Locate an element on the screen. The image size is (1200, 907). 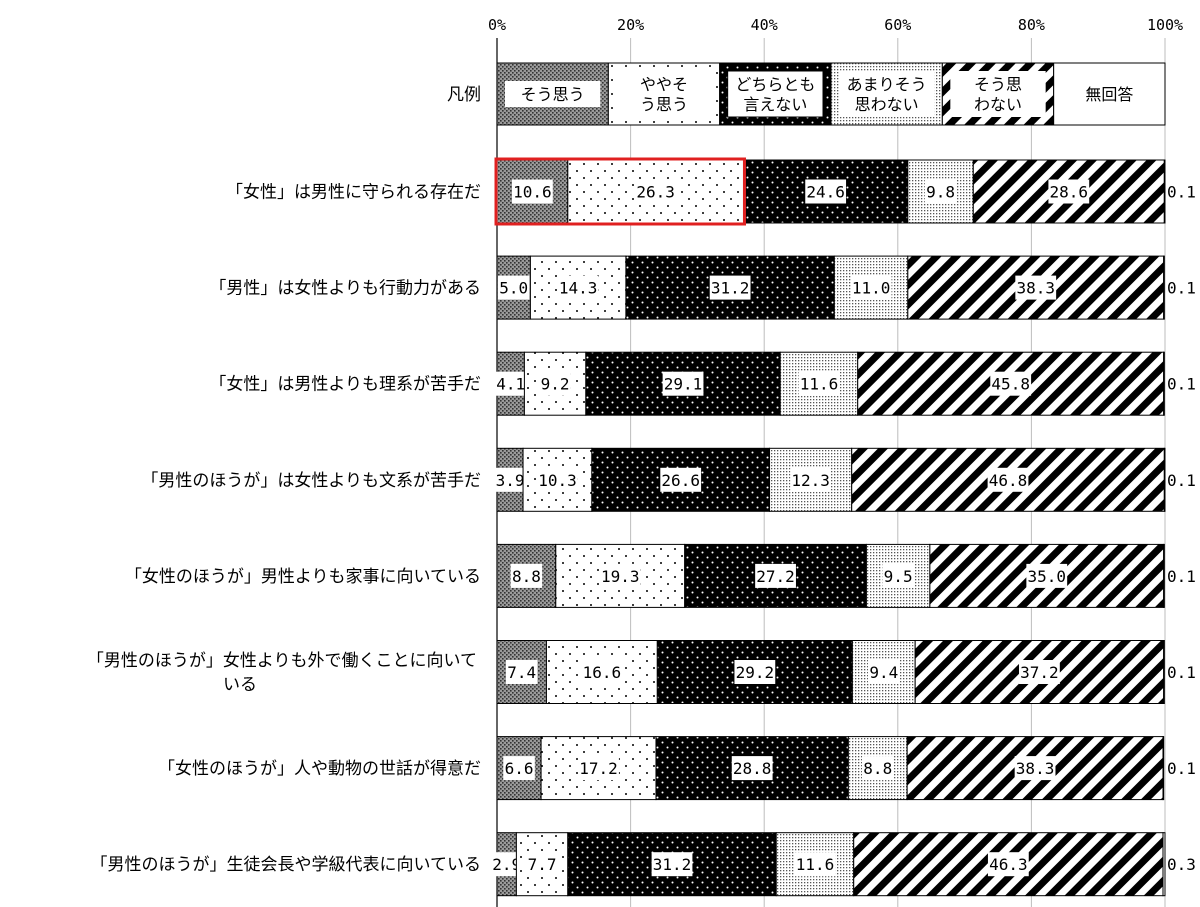
x-tick-label: 80% is located at coordinates (1031, 25).